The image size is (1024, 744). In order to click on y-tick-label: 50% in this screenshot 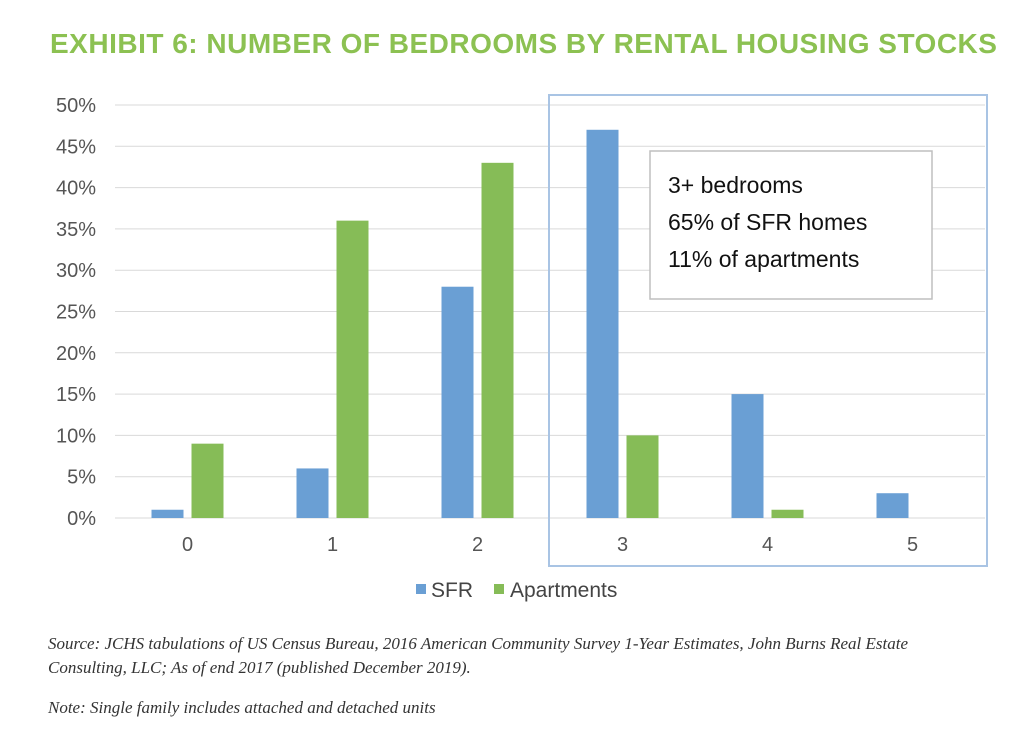, I will do `click(76, 106)`.